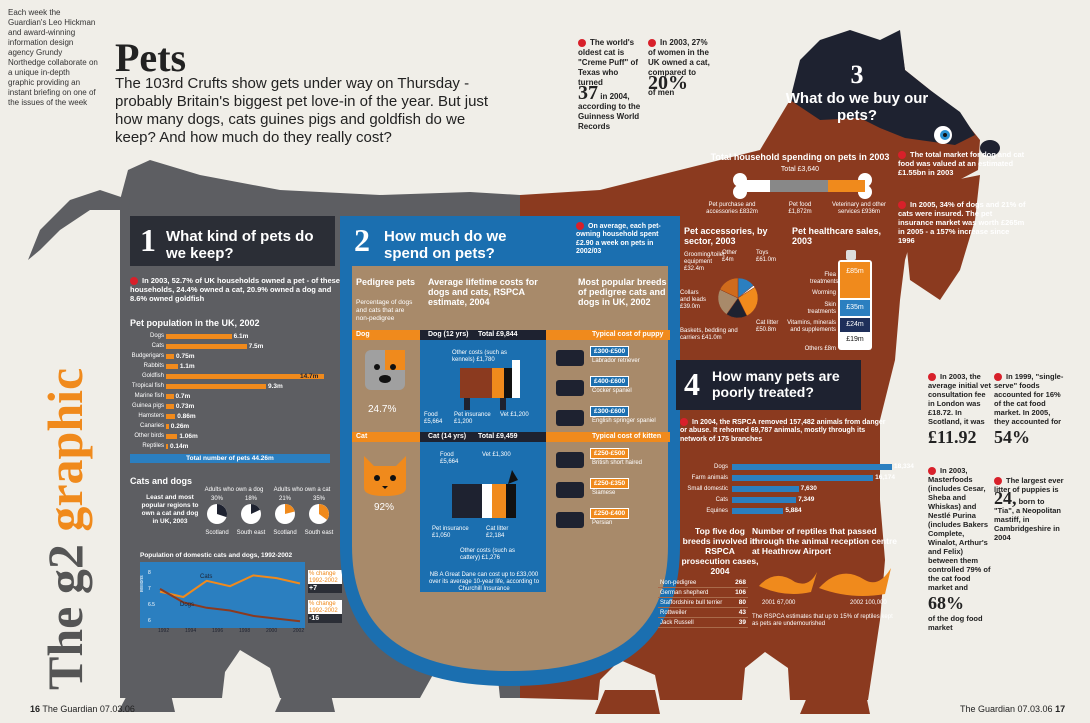  I want to click on acc-label-1: Other £4m, so click(730, 256).